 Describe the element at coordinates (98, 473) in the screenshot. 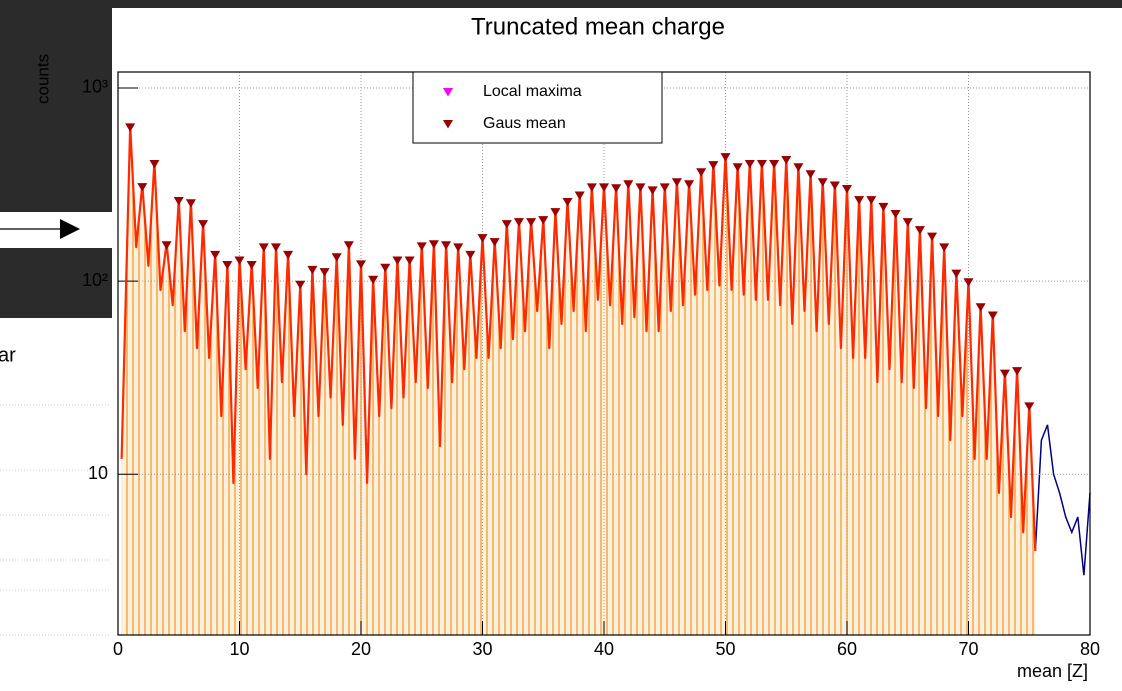

I see `y-tick-label: 10` at that location.